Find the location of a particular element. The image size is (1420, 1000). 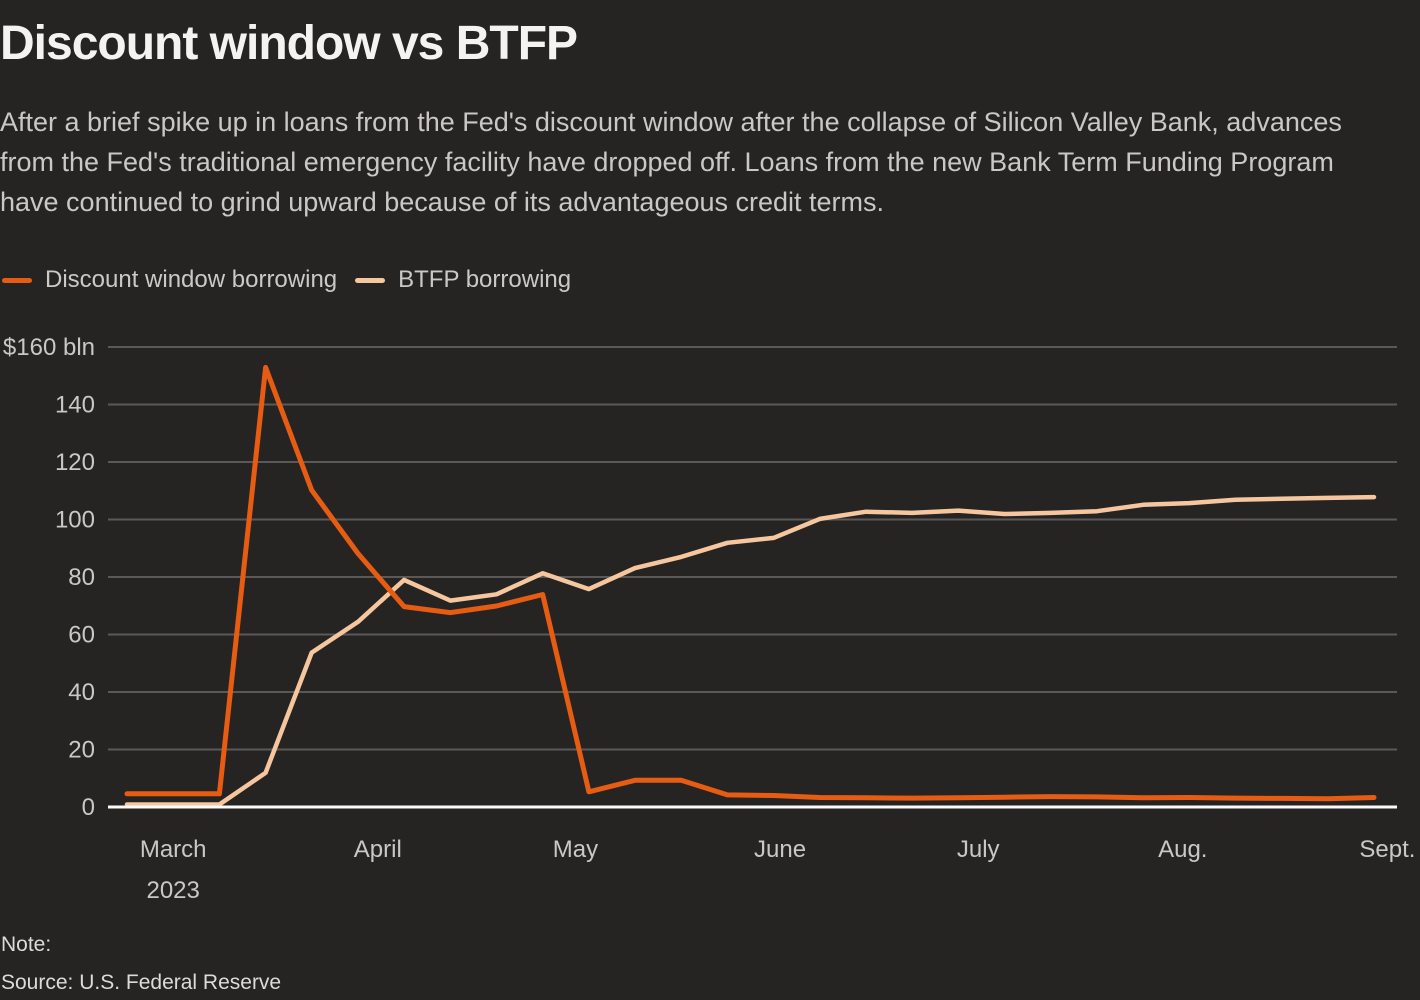

y-tick-label: 100 is located at coordinates (75, 520).